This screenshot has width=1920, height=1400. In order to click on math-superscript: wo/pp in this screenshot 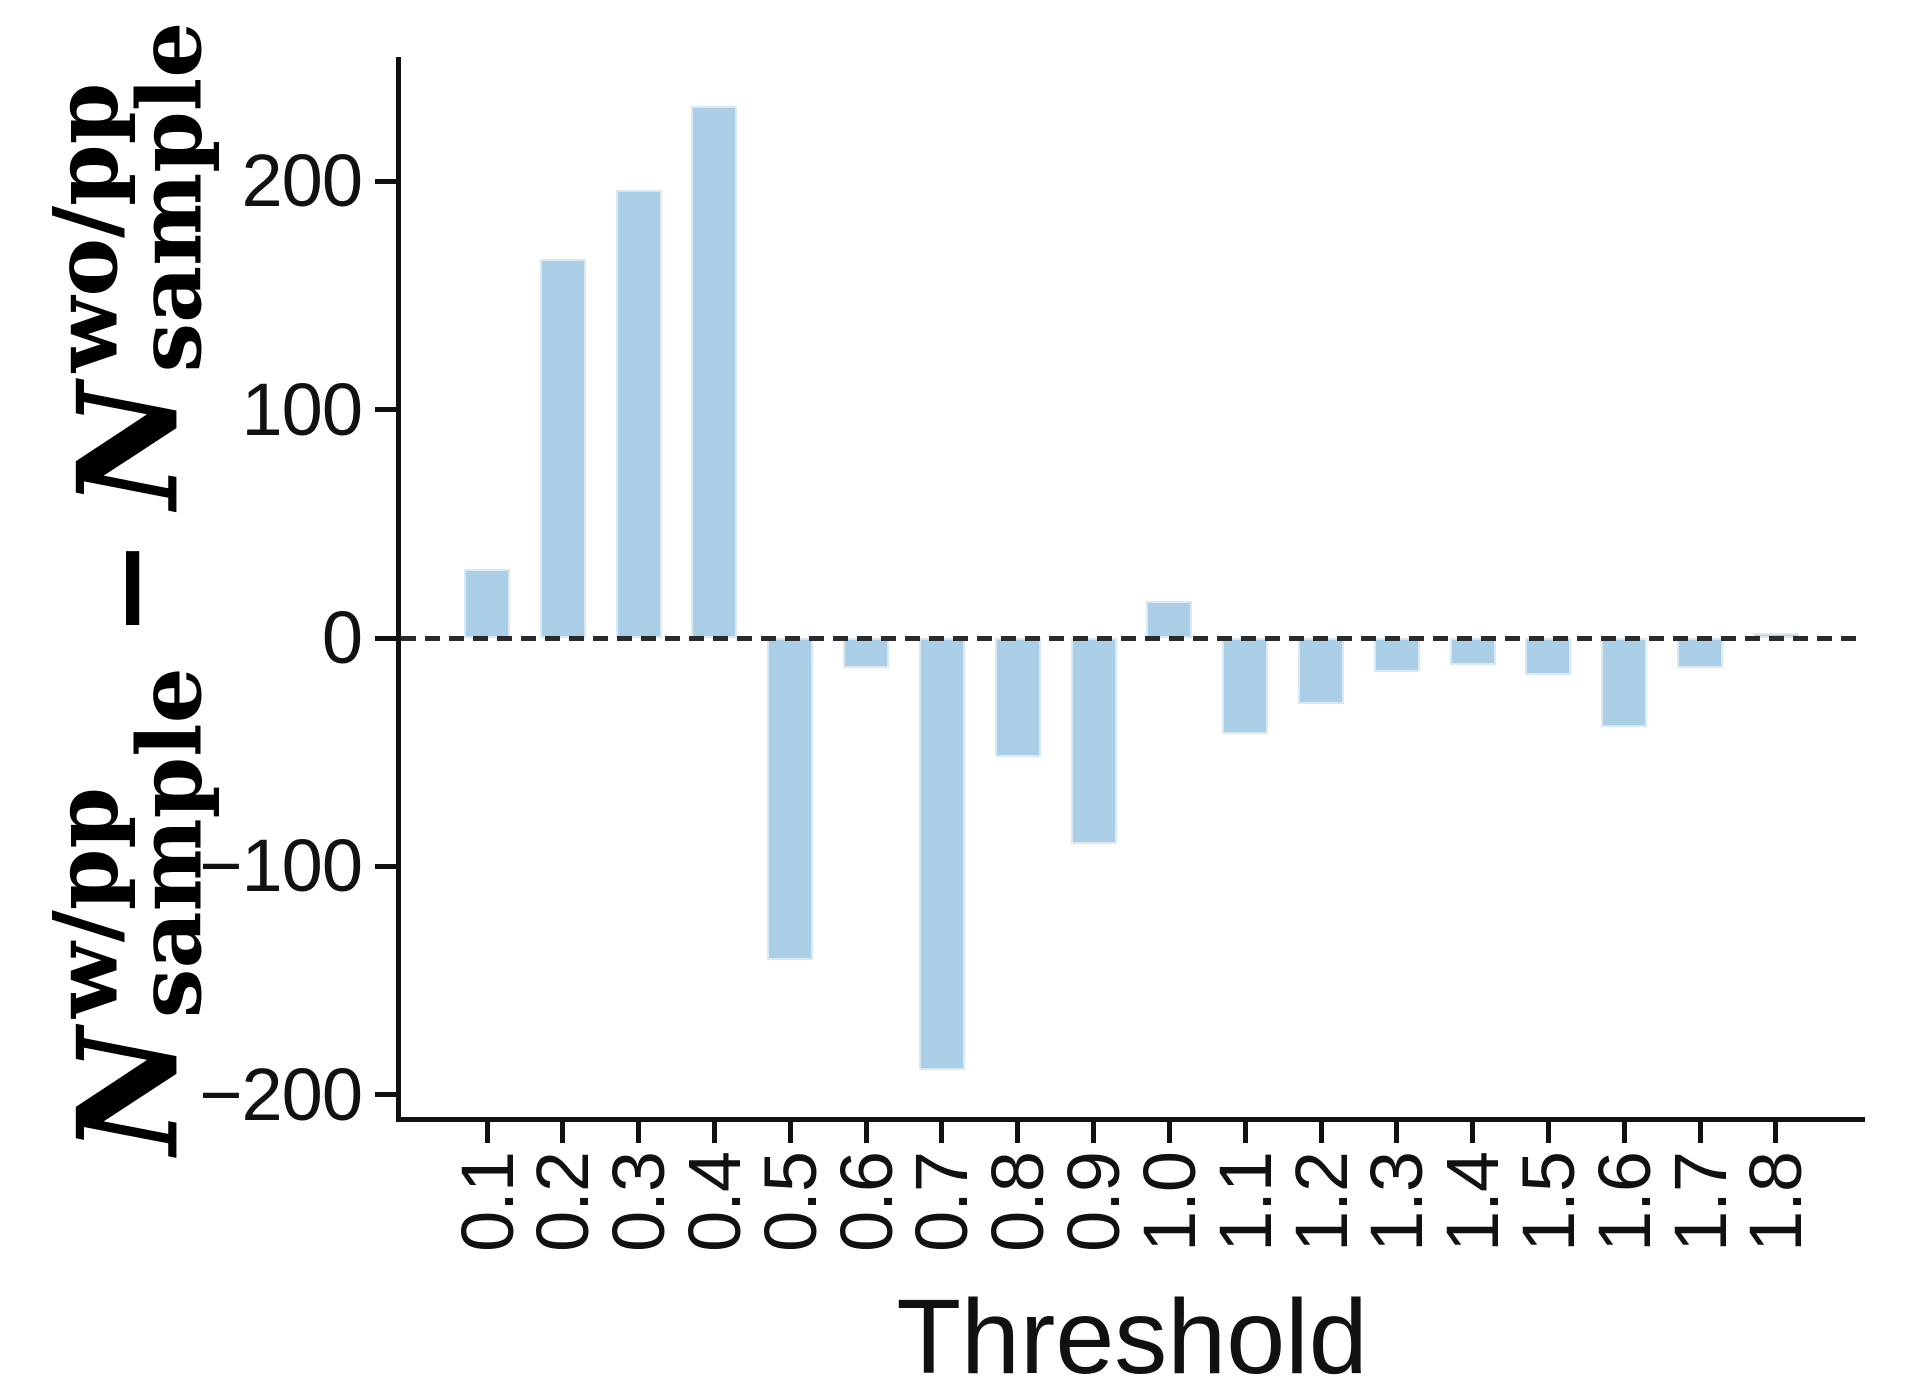, I will do `click(85, 227)`.